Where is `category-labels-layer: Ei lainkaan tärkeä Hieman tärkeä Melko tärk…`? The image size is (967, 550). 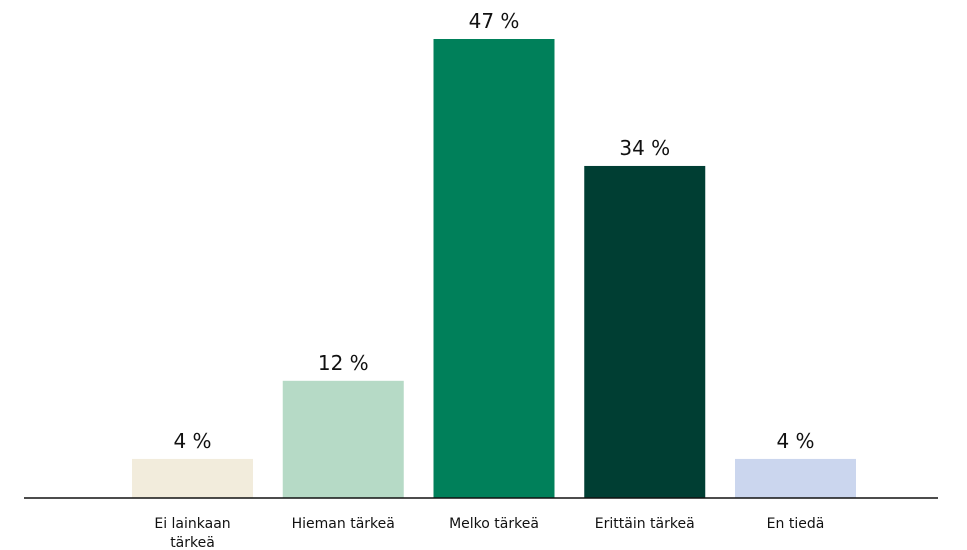 category-labels-layer: Ei lainkaan tärkeä Hieman tärkeä Melko tärk… is located at coordinates (489, 533).